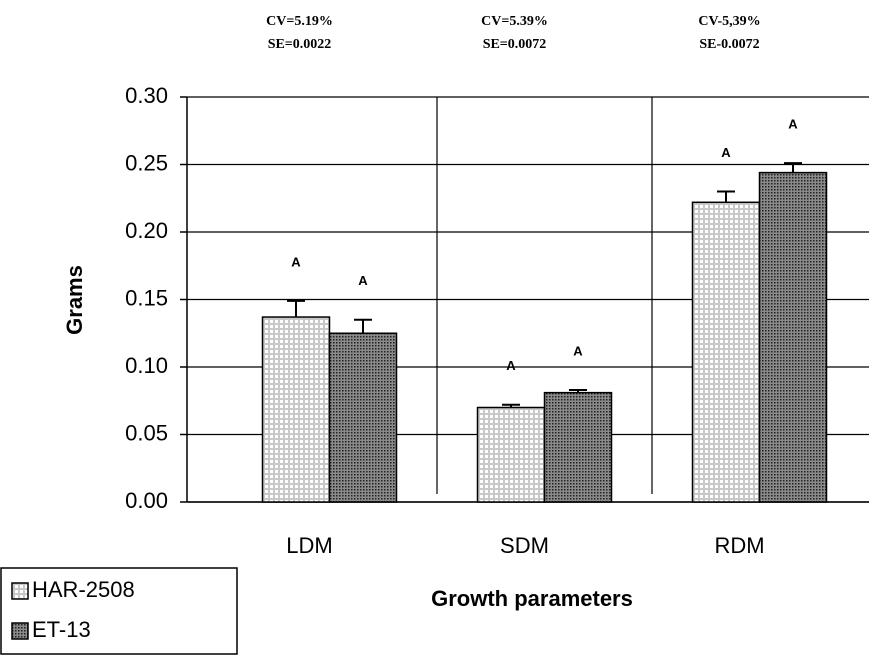 This screenshot has width=869, height=655. I want to click on stat-label: SE=0.0022, so click(300, 44).